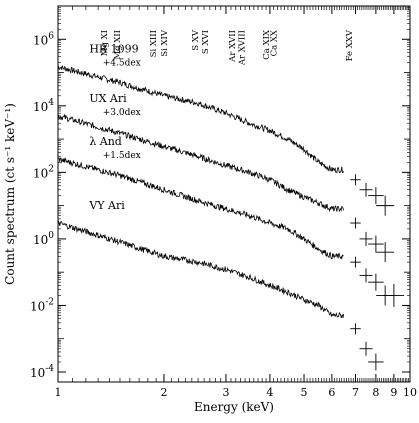  I want to click on line-label: Fe XXV, so click(350, 45).